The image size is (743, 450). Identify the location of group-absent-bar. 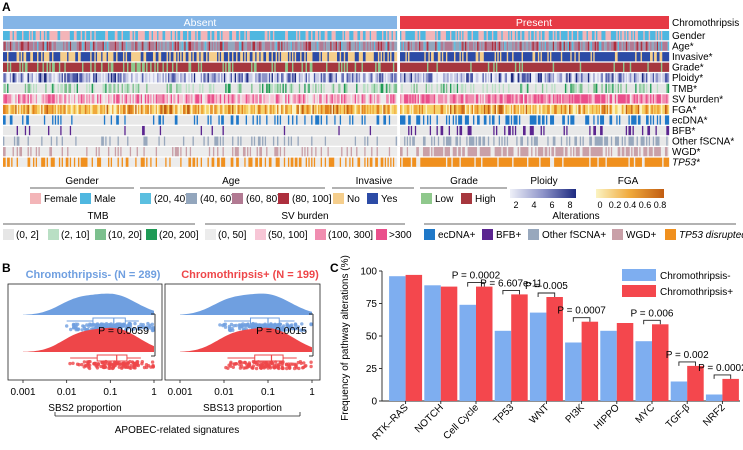
(200, 22).